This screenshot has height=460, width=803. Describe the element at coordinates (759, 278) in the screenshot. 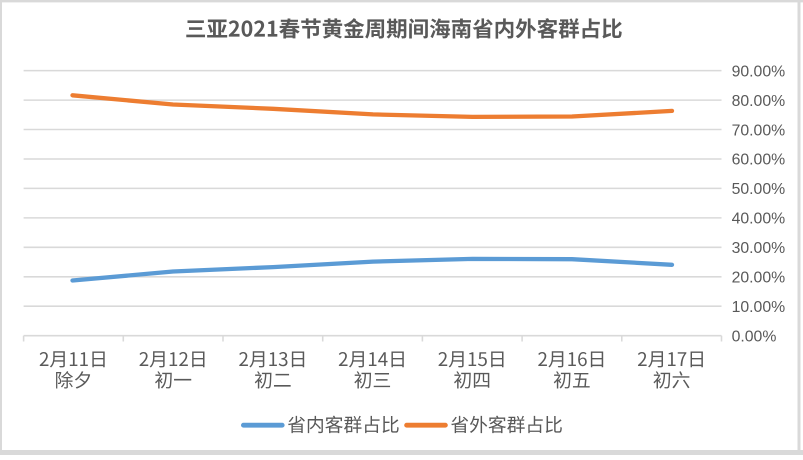

I see `svg-text: 20.00%` at that location.